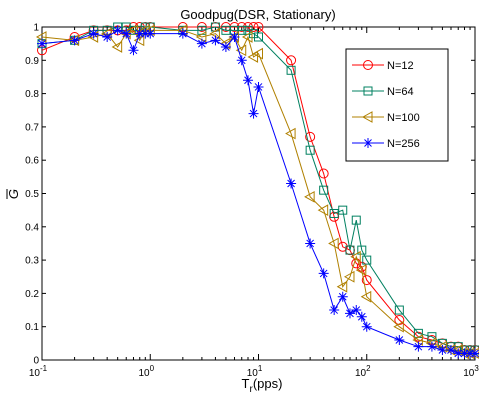 The width and height of the screenshot is (479, 398). I want to click on legend-label: N=256, so click(403, 144).